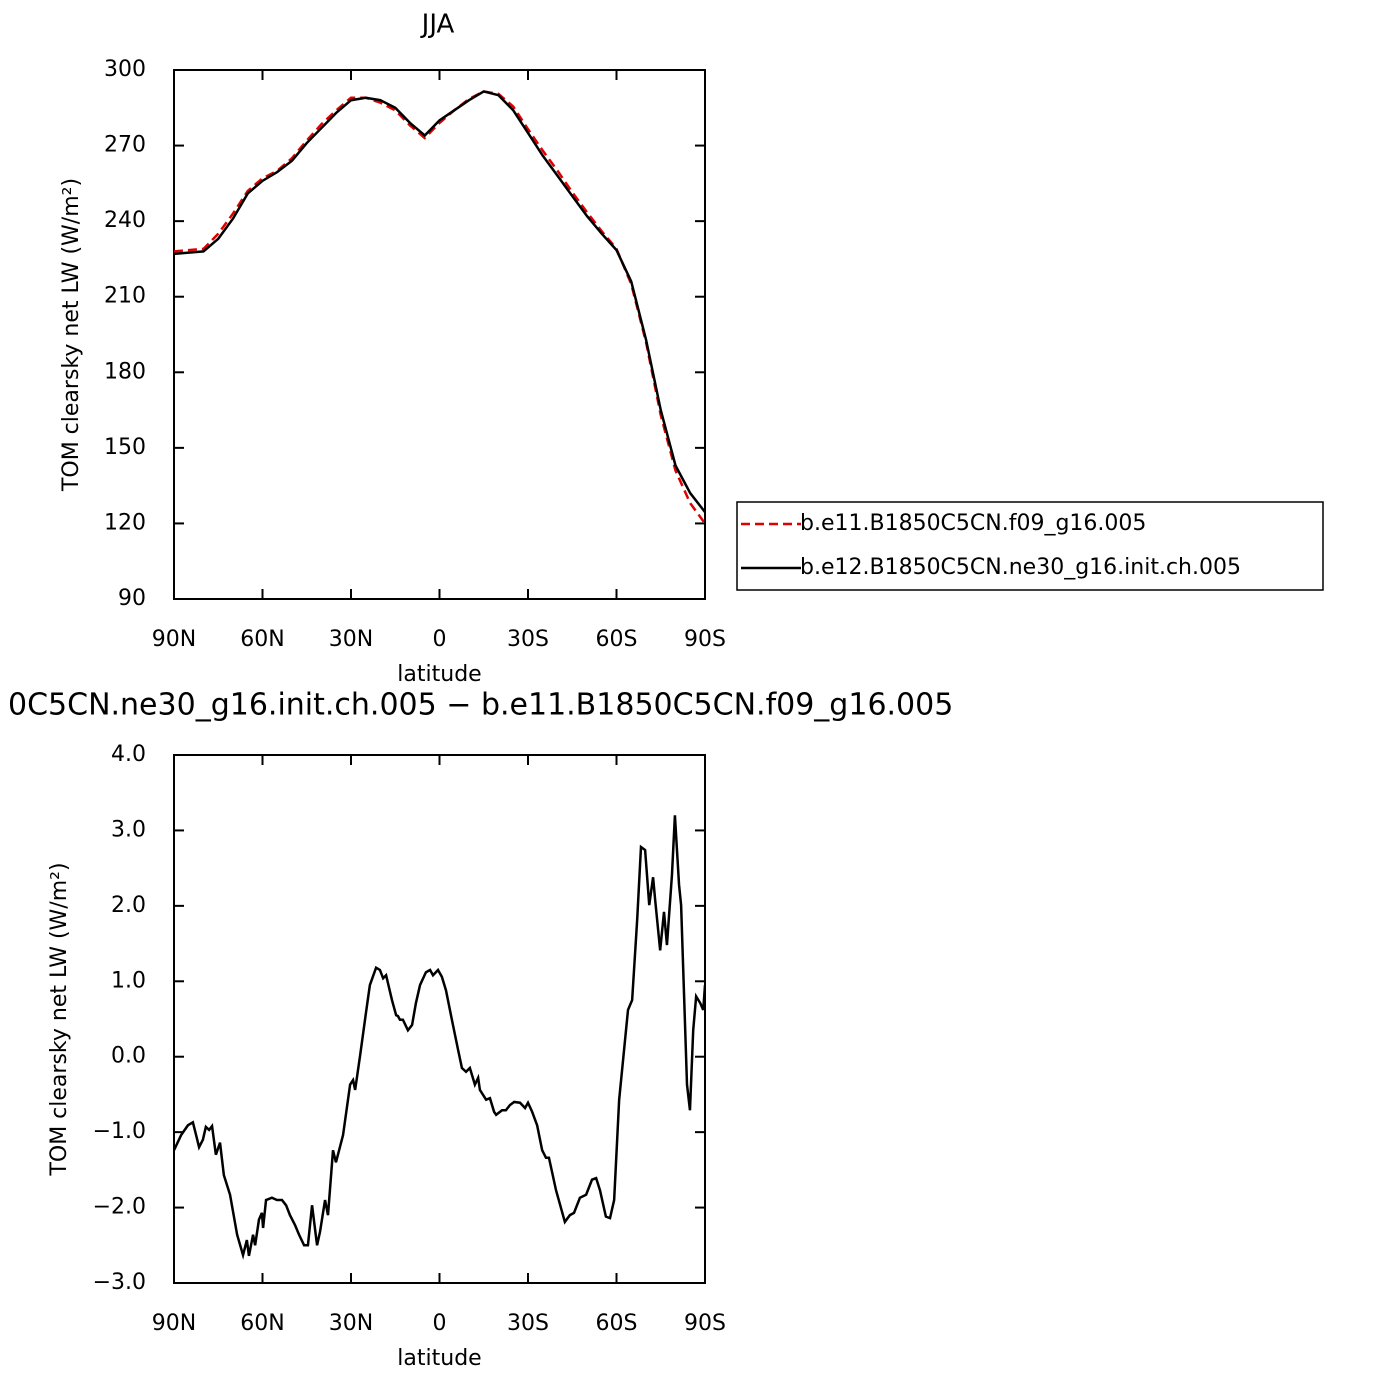 The height and width of the screenshot is (1381, 1380). I want to click on y-tick-label: 270, so click(125, 145).